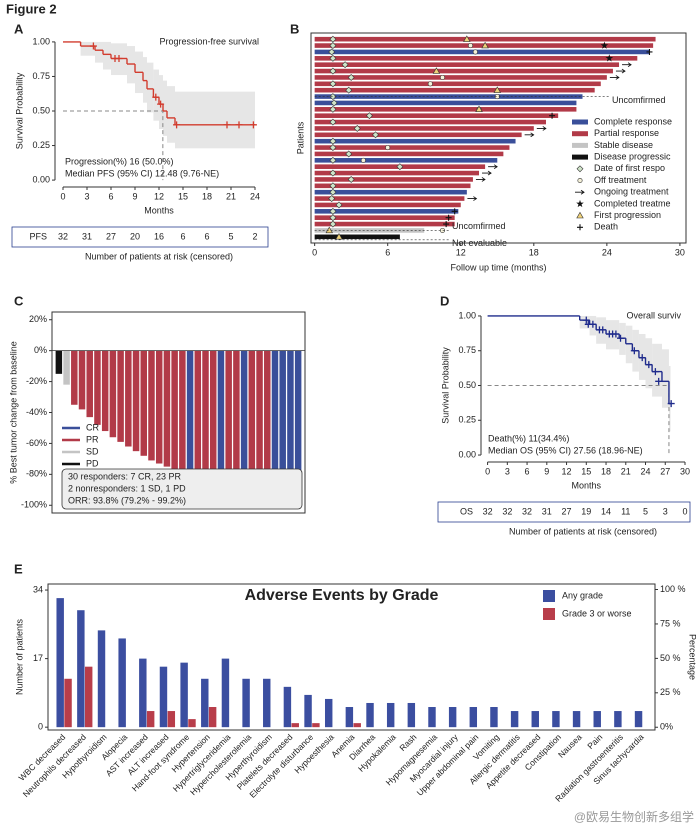 Image resolution: width=700 pixels, height=837 pixels. Describe the element at coordinates (606, 227) in the screenshot. I see `legend-label: Death` at that location.